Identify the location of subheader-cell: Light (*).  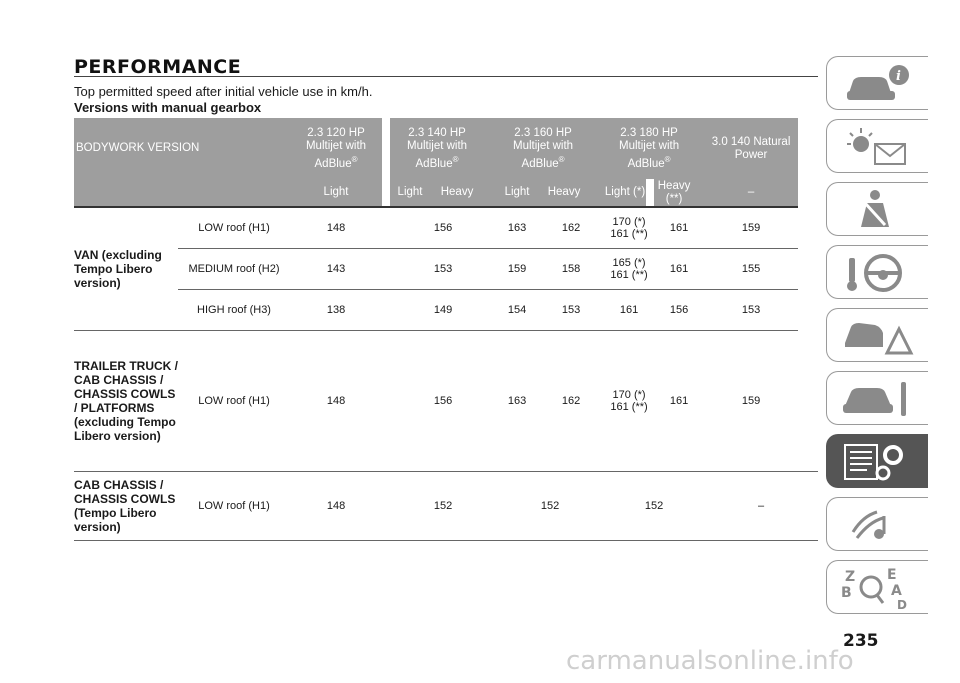
(625, 193).